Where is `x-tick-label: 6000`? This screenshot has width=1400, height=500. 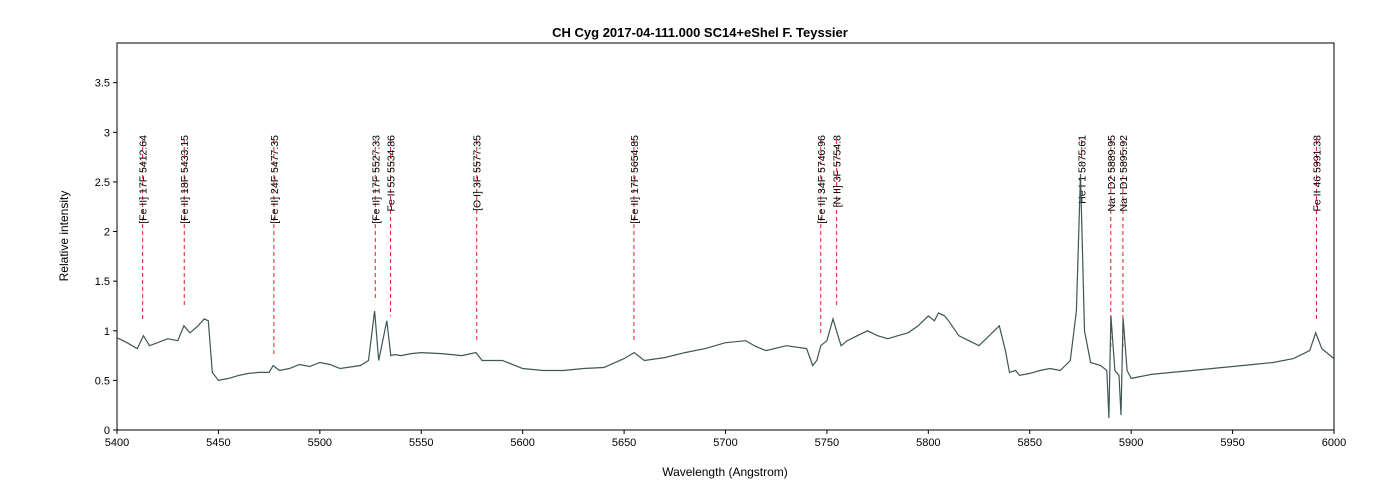
x-tick-label: 6000 is located at coordinates (1334, 443).